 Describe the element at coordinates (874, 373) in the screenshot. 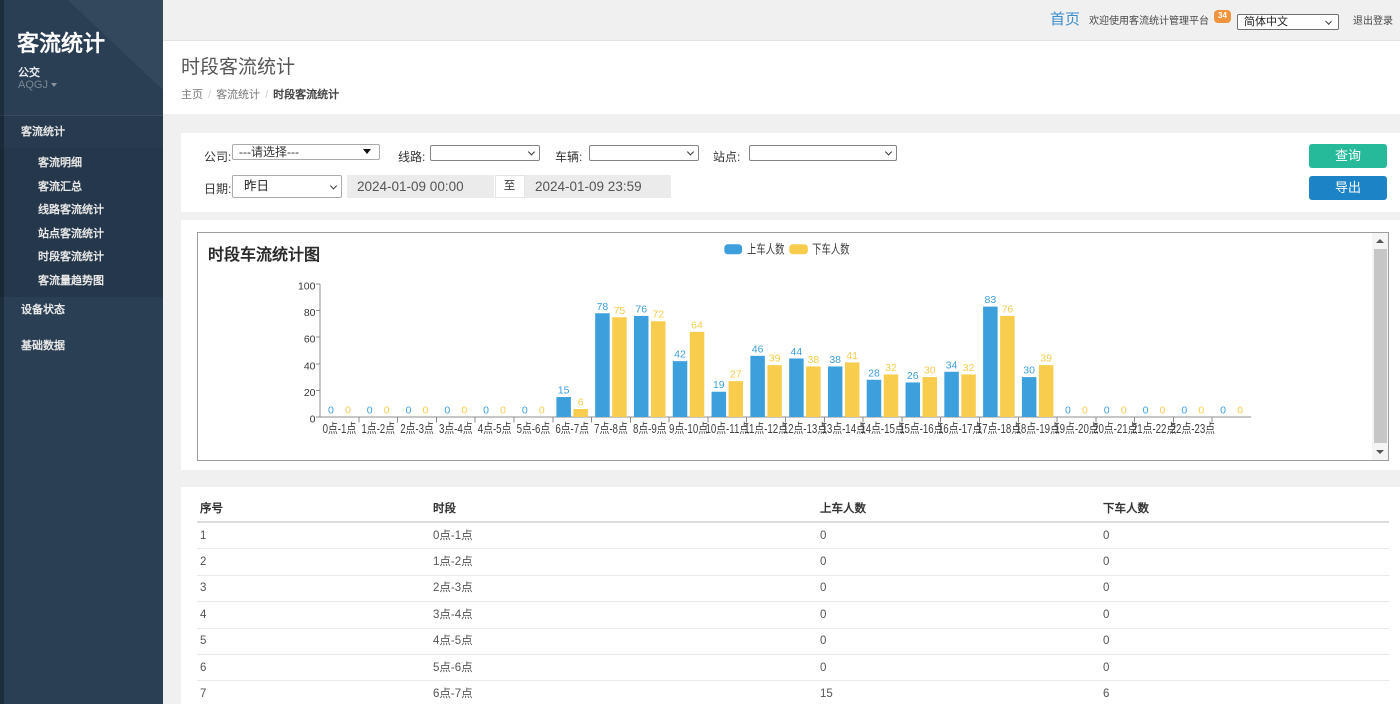

I see `svg-text: 28` at that location.